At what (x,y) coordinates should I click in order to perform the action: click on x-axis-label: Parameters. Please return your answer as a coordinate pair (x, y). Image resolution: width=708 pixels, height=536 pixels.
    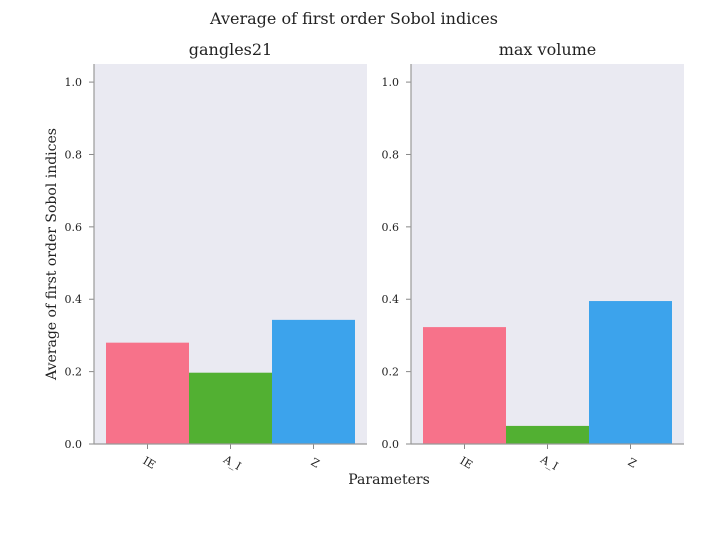
    Looking at the image, I should click on (389, 480).